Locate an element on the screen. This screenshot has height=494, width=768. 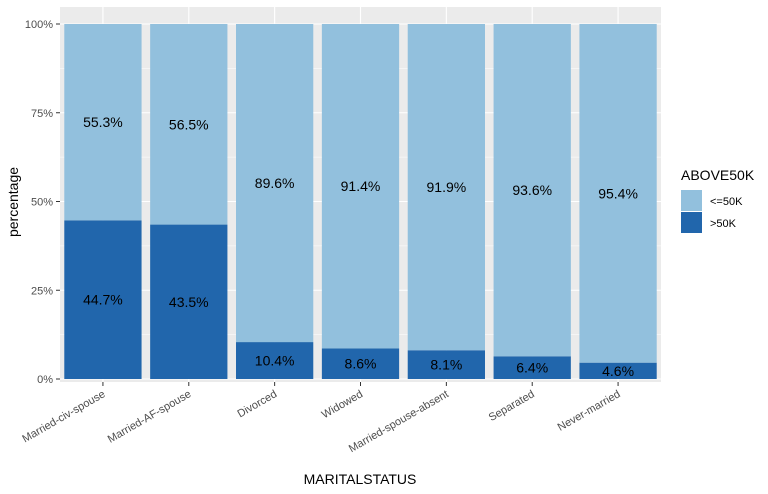
data-label: 43.5% is located at coordinates (189, 302).